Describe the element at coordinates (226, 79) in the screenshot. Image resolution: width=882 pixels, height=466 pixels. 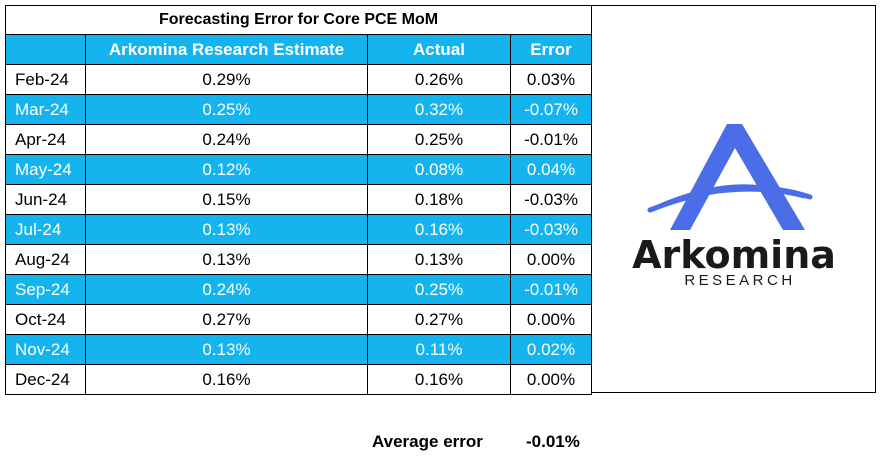
I see `estimate-cell: 0.29%` at that location.